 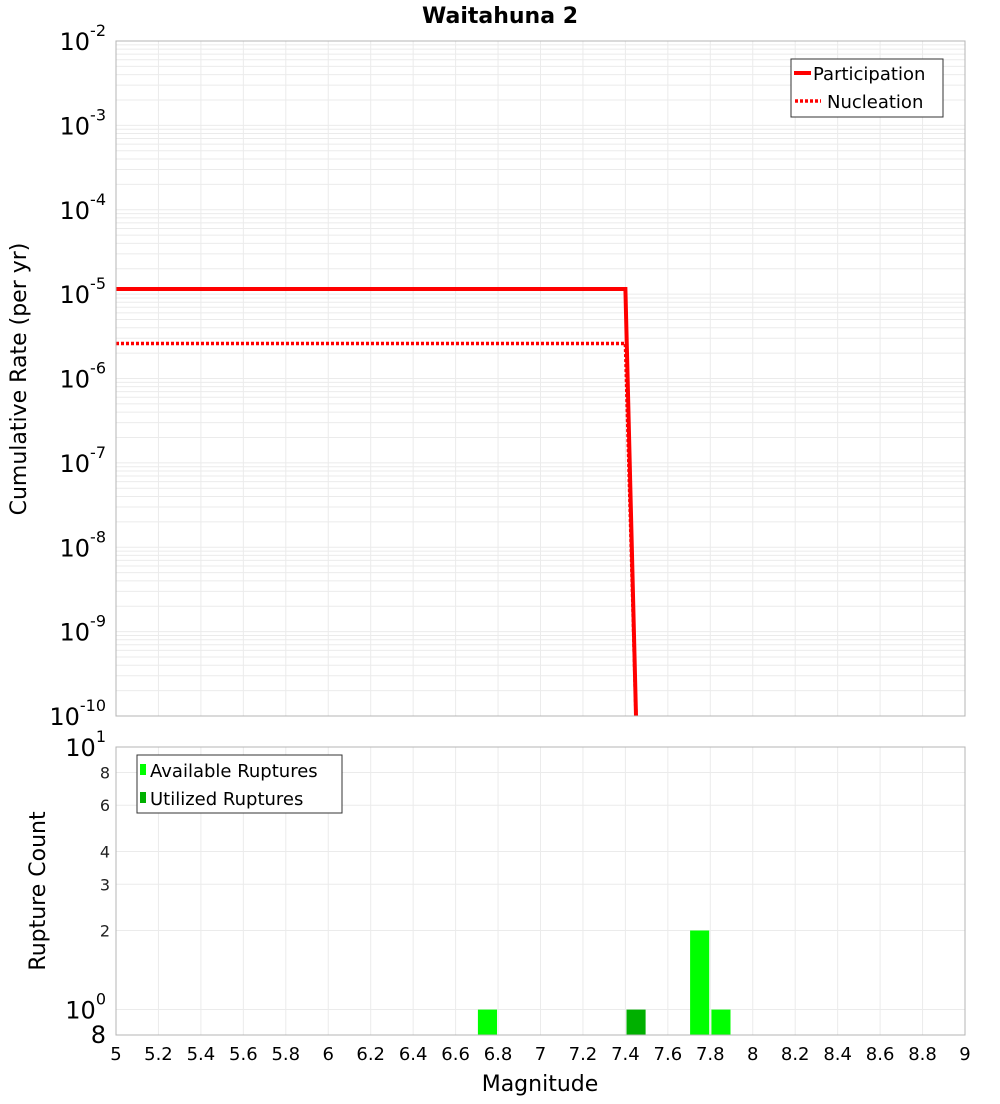 I want to click on bottom-legend: Available Ruptures Utilized Ruptures, so click(x=239, y=784).